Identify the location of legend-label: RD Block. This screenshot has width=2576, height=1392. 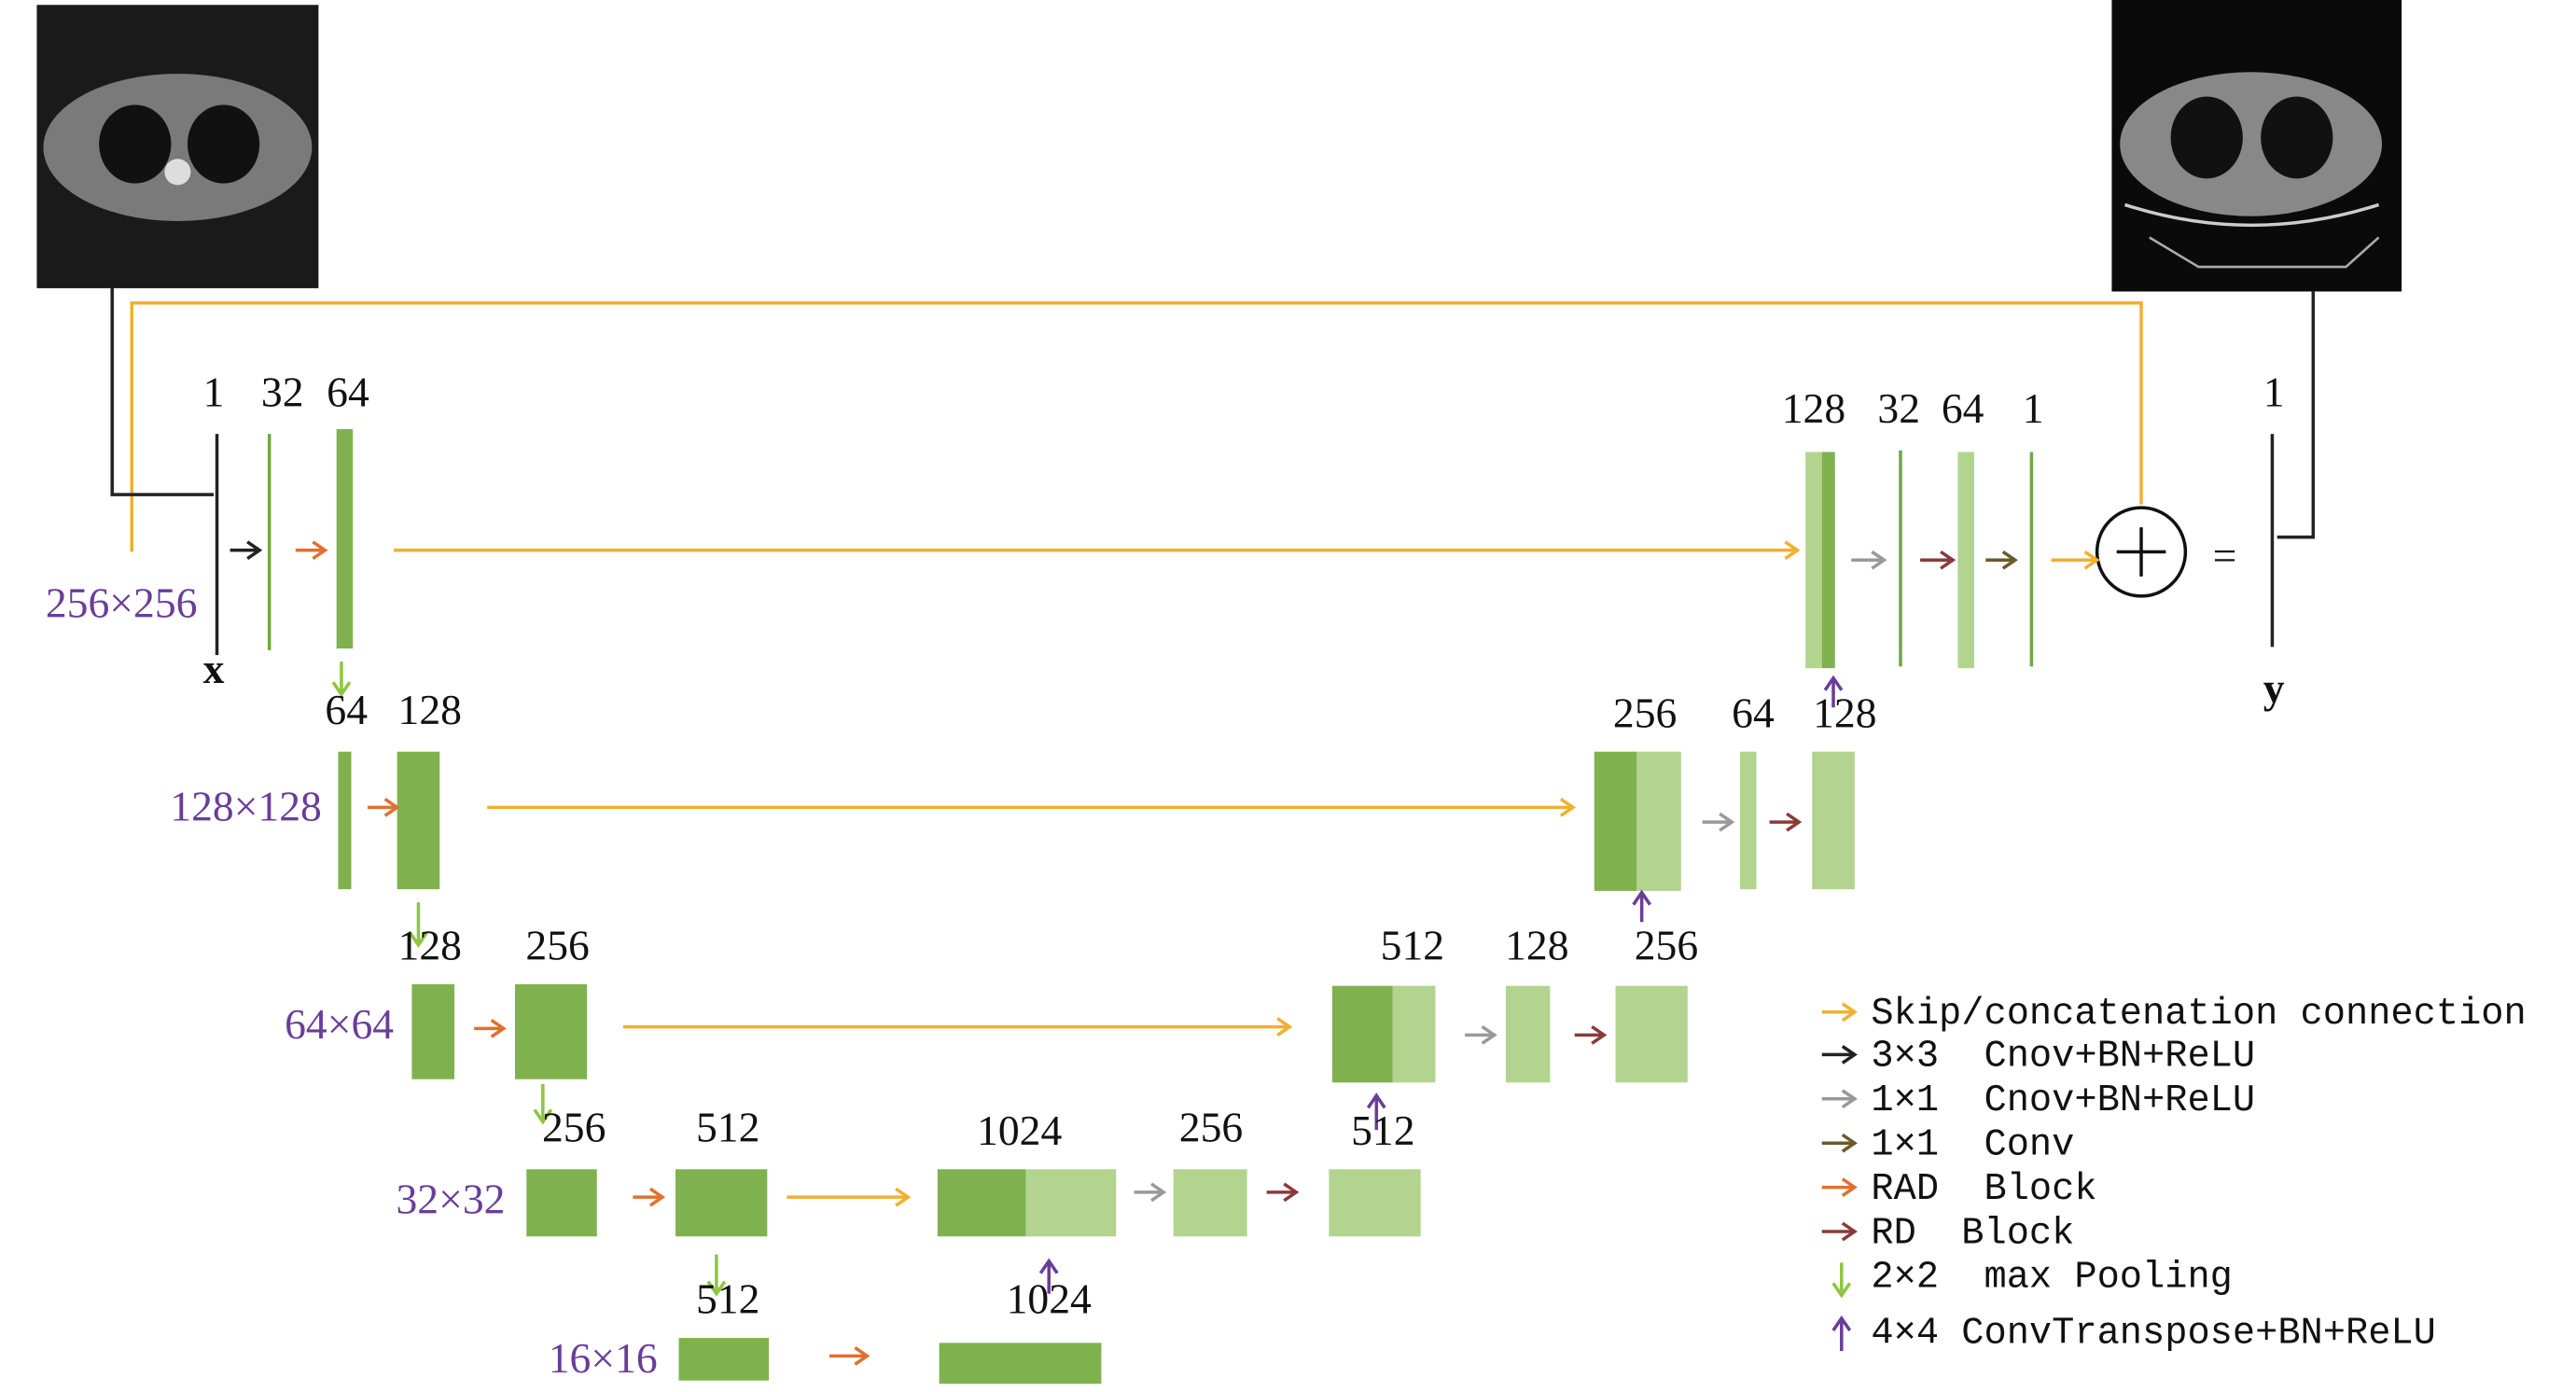
(1972, 1233).